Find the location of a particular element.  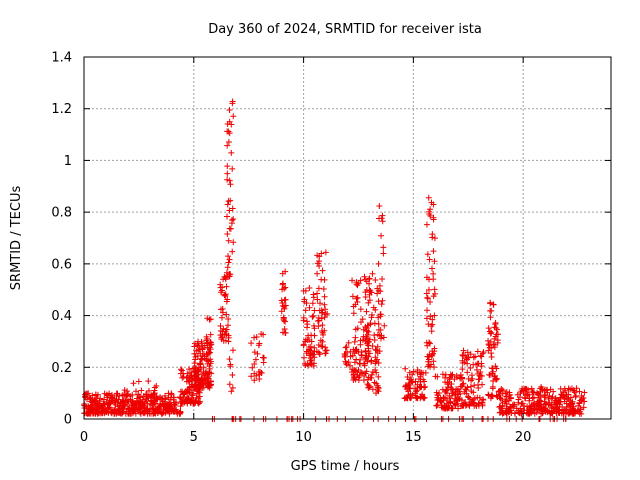

y-tick-label: 0.2 is located at coordinates (61, 368).